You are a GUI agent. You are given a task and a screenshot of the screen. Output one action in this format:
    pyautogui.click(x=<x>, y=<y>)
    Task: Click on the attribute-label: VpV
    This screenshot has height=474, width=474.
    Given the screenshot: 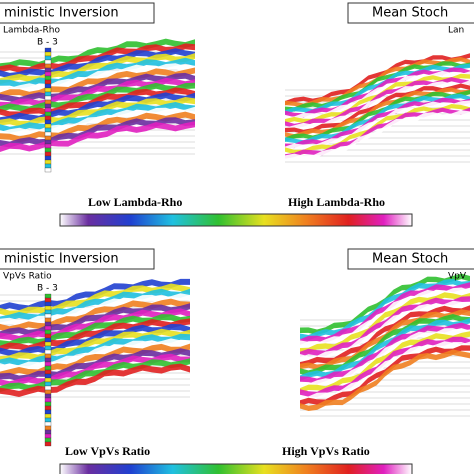 What is the action you would take?
    pyautogui.click(x=457, y=277)
    